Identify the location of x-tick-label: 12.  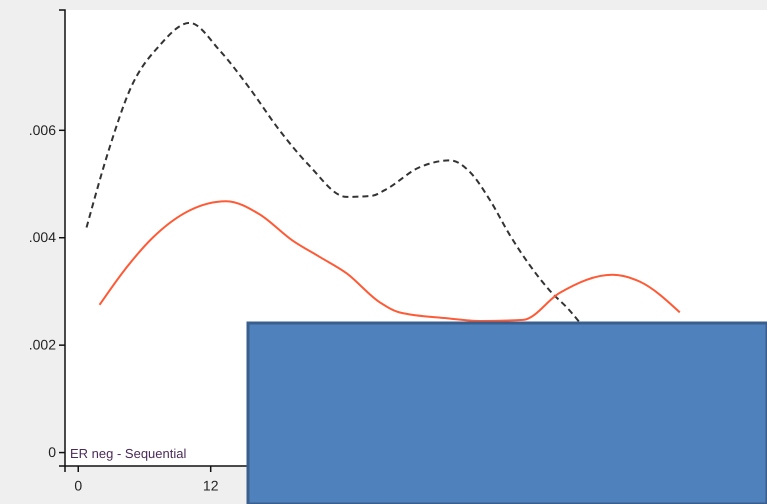
(210, 485).